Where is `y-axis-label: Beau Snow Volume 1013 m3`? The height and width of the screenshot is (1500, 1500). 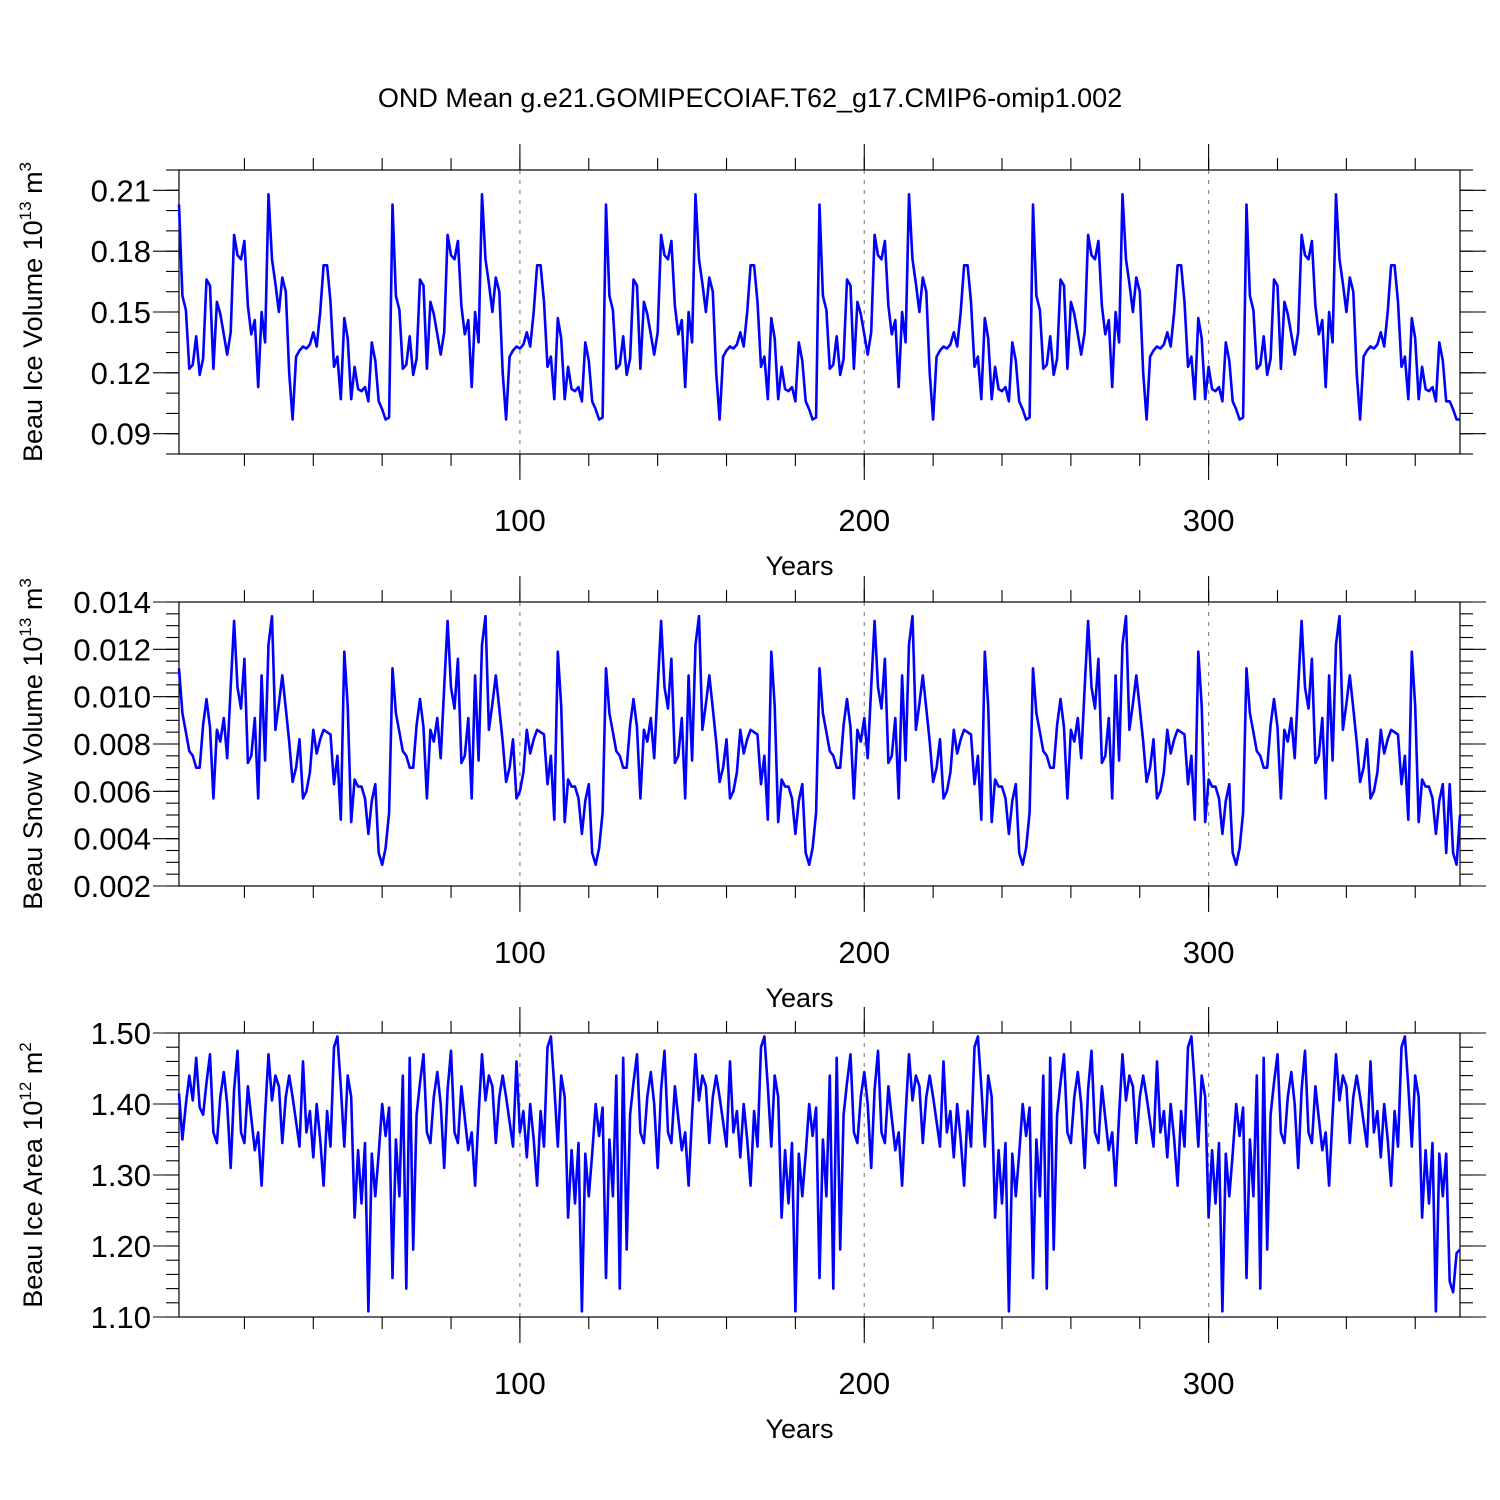
y-axis-label: Beau Snow Volume 1013 m3 is located at coordinates (32, 744).